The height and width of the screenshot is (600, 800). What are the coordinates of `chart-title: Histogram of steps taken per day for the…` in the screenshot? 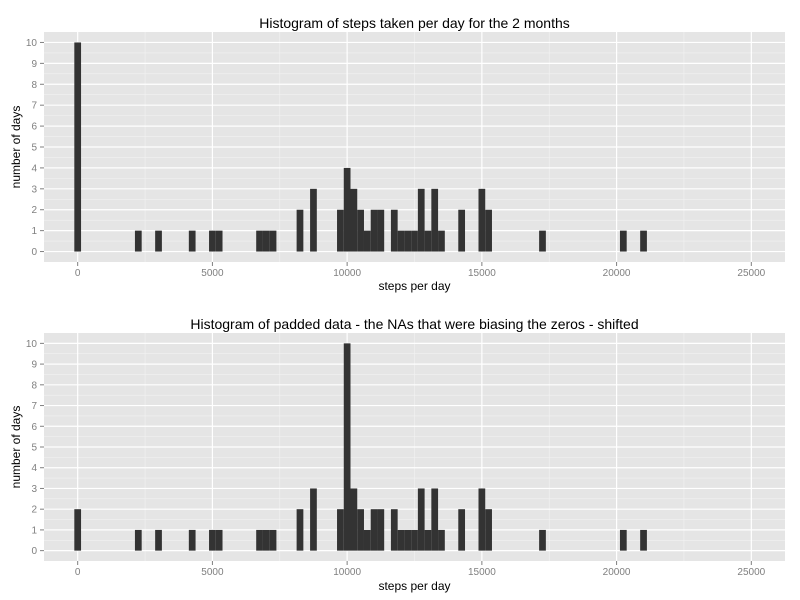 It's located at (414, 23).